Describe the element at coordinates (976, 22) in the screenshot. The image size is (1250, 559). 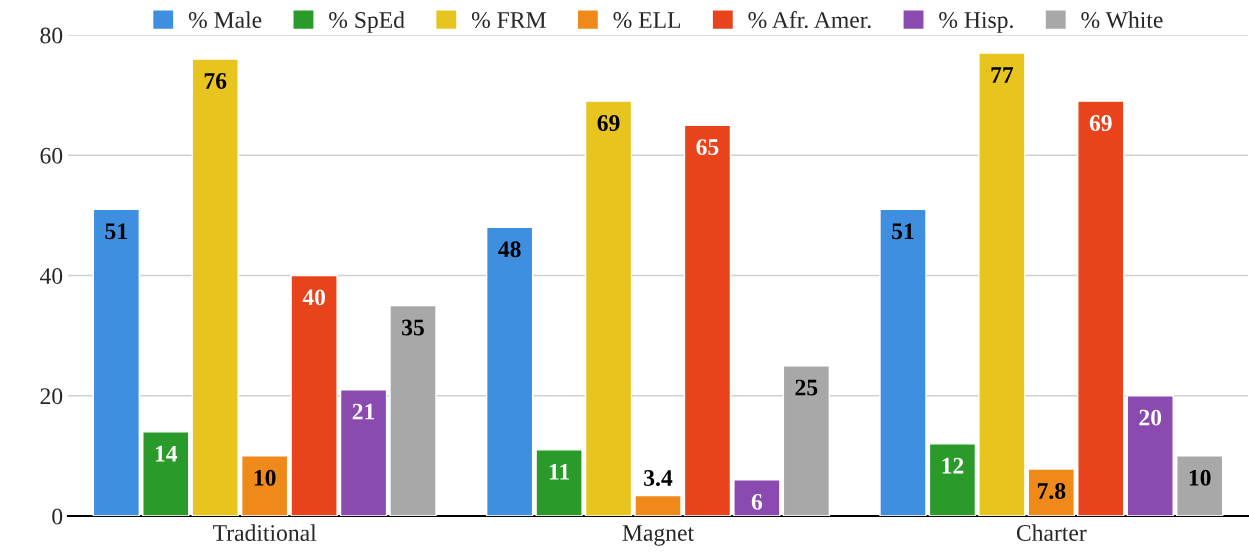
I see `legend-label: % Hisp.` at that location.